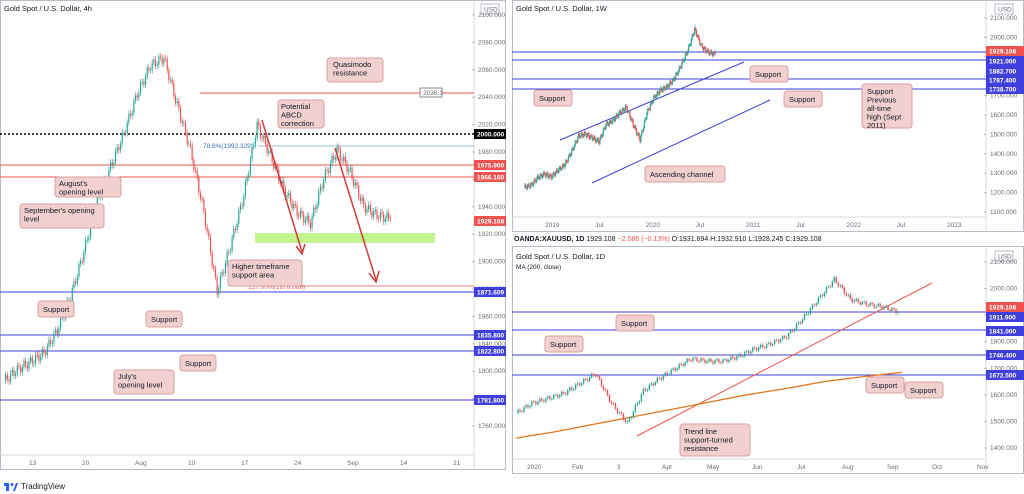 This screenshot has width=1024, height=494. What do you see at coordinates (685, 174) in the screenshot?
I see `callout-ascending-channel: Ascending channel` at bounding box center [685, 174].